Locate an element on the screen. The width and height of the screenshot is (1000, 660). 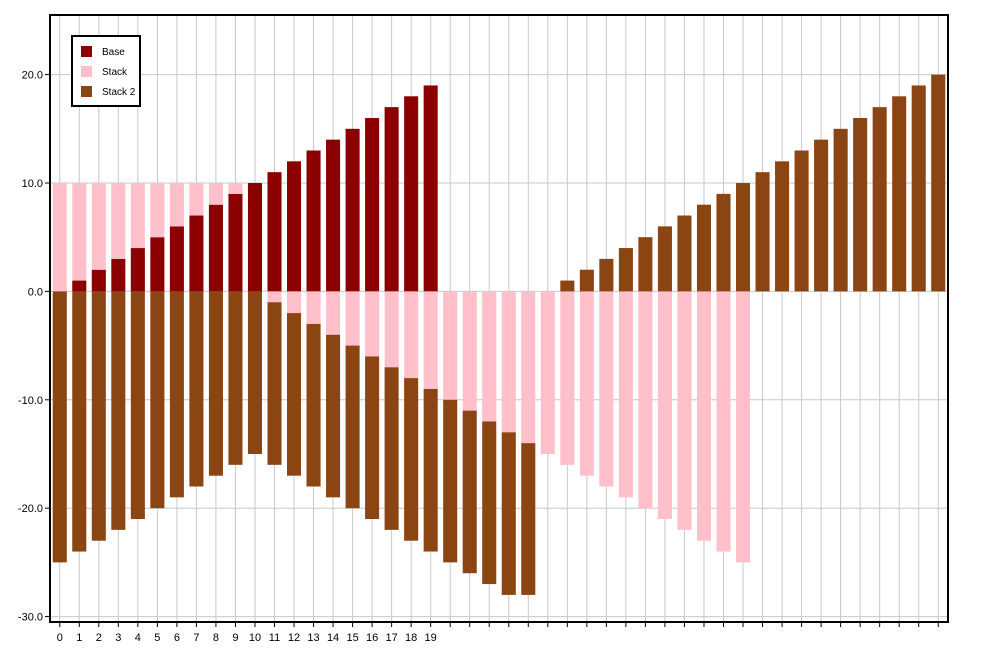
y-tick-label: -10.0 is located at coordinates (30, 401).